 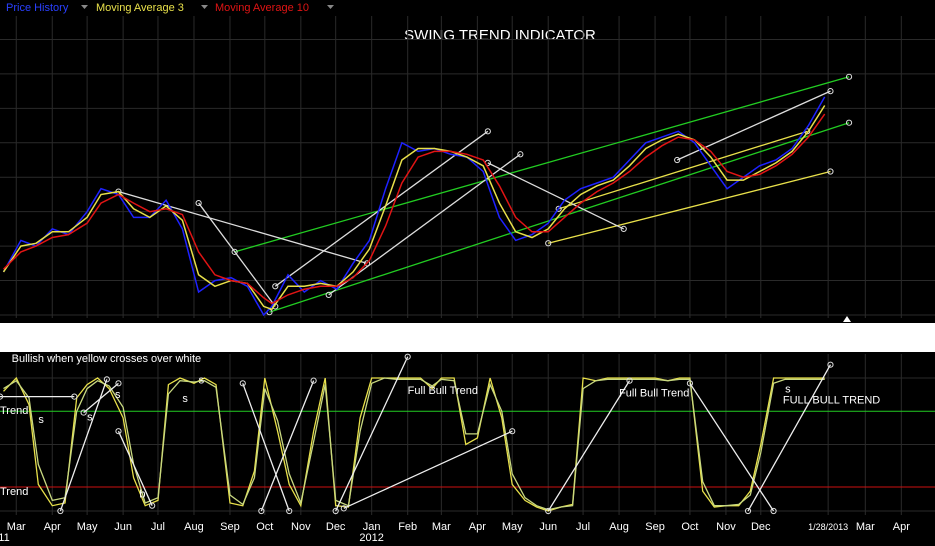 I want to click on x-tick-label: 1/28/2013, so click(x=828, y=527).